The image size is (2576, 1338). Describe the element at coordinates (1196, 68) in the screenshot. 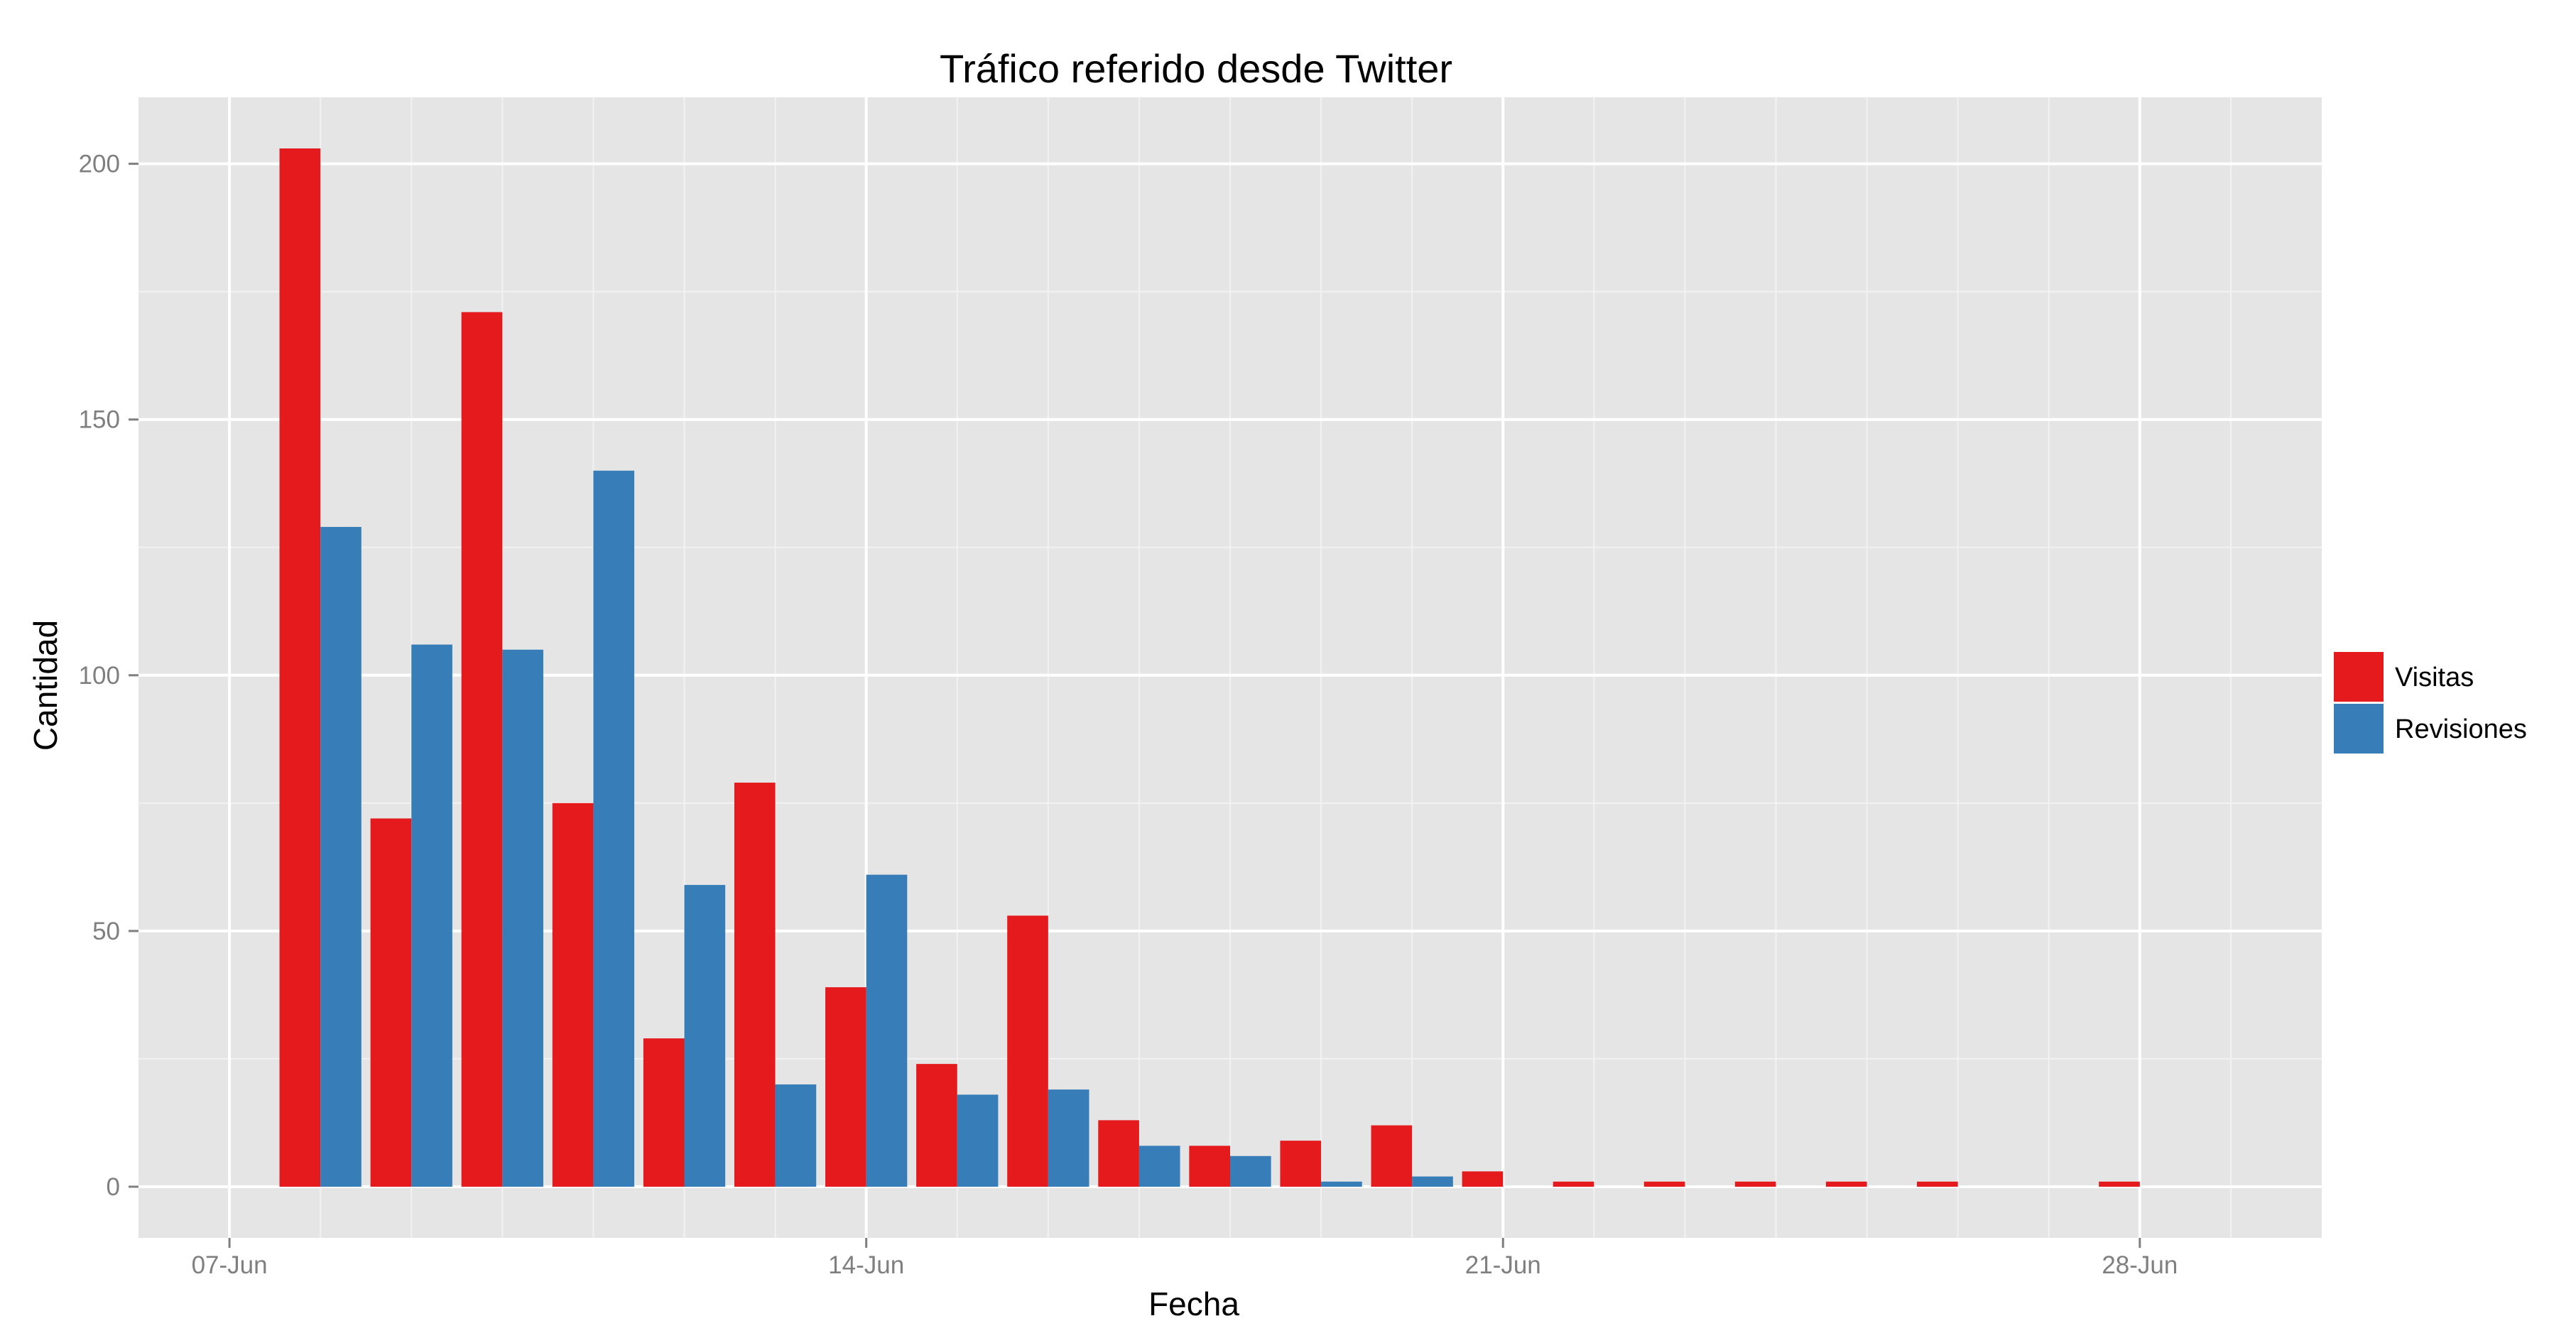

I see `chart-title: Tráfico referido desde Twitter` at that location.